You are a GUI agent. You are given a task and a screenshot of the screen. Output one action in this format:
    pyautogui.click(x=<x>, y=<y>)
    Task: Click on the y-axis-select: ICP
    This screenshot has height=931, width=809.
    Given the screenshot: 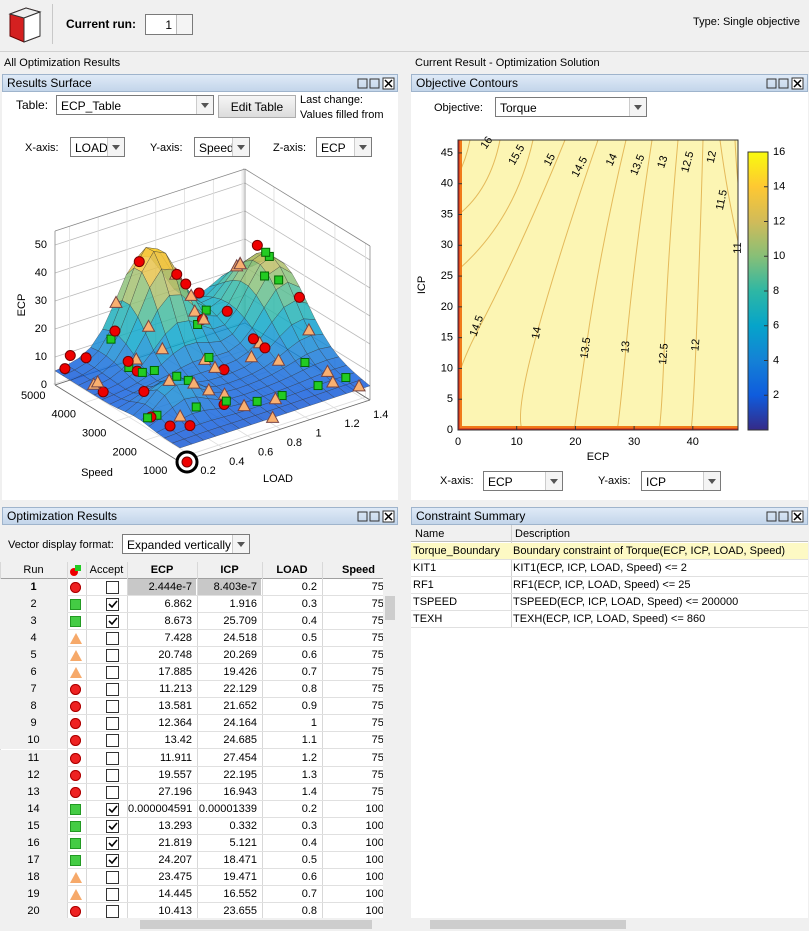 What is the action you would take?
    pyautogui.click(x=681, y=481)
    